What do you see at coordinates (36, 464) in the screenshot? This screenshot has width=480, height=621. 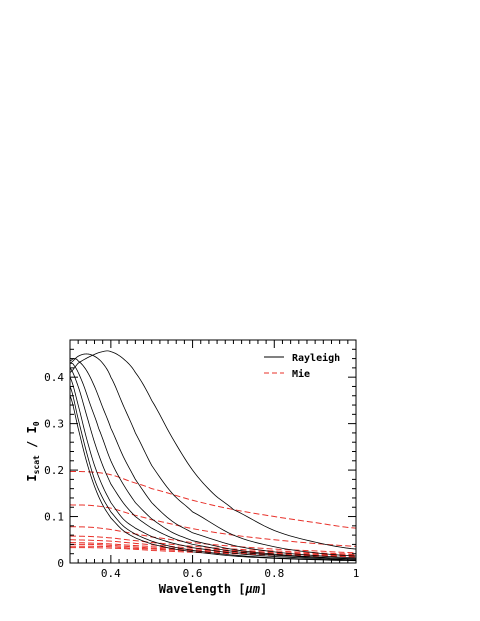 I see `y-axis-title-sub: scat` at bounding box center [36, 464].